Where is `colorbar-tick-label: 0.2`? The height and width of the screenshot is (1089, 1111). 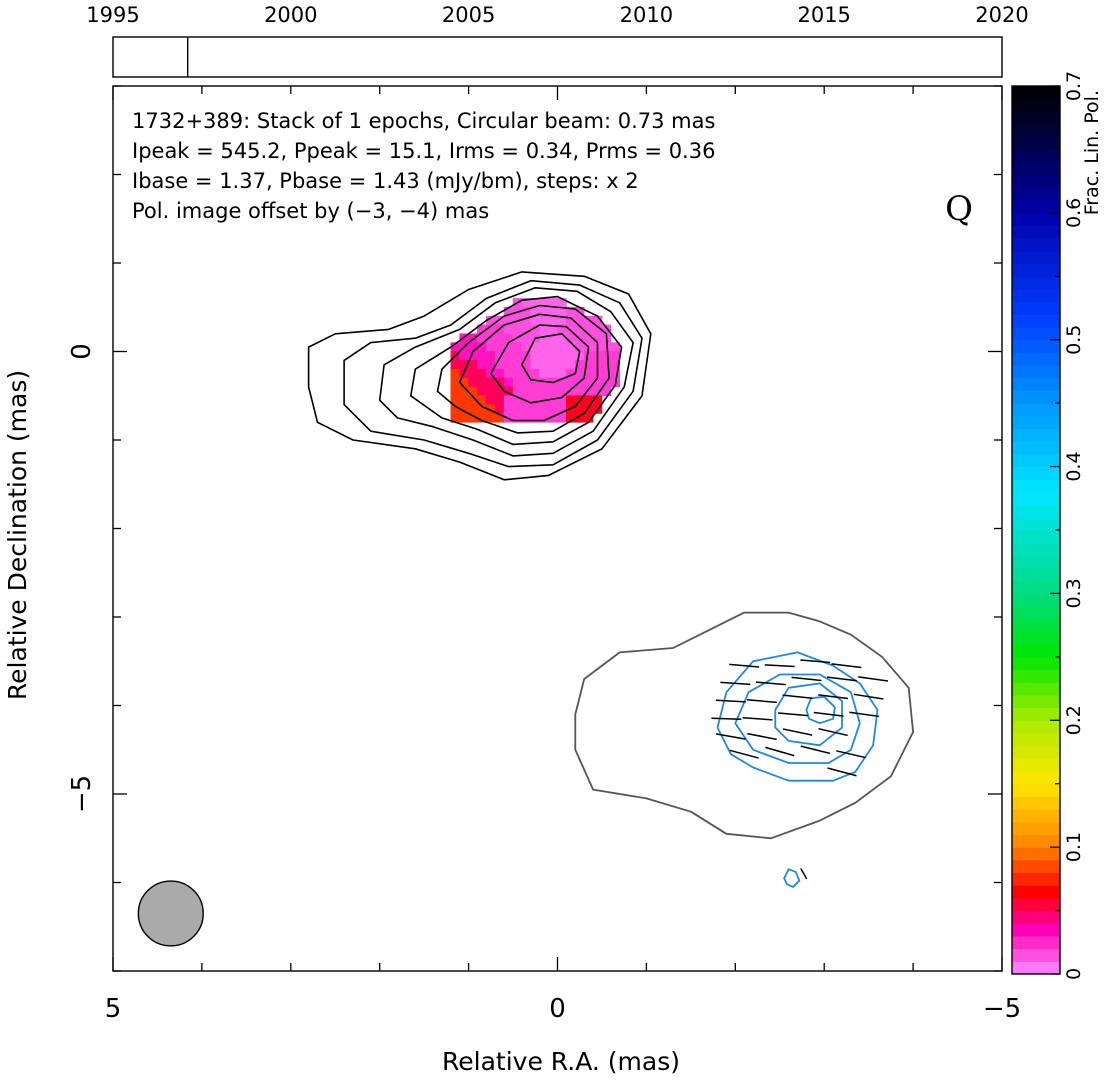
colorbar-tick-label: 0.2 is located at coordinates (1074, 720).